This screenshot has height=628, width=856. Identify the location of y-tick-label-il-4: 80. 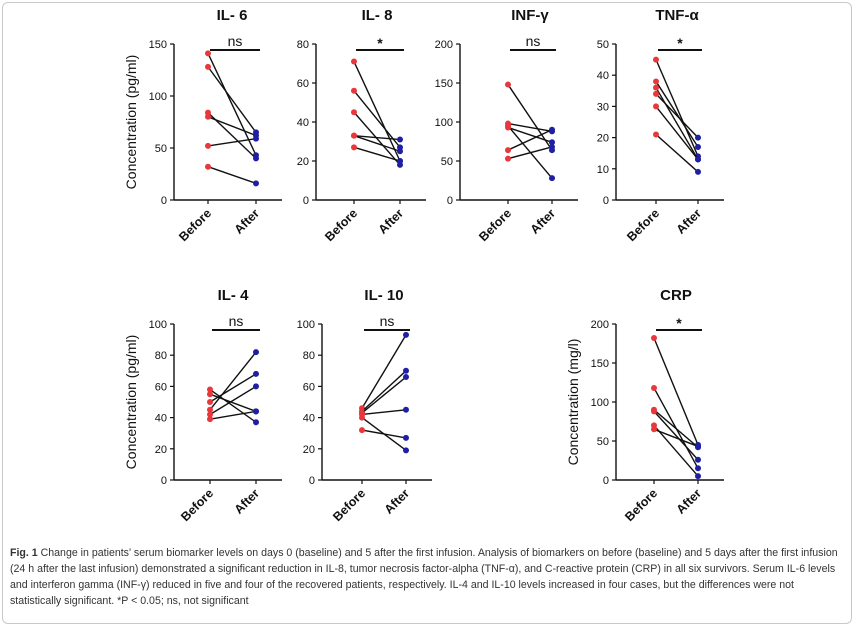
(161, 356).